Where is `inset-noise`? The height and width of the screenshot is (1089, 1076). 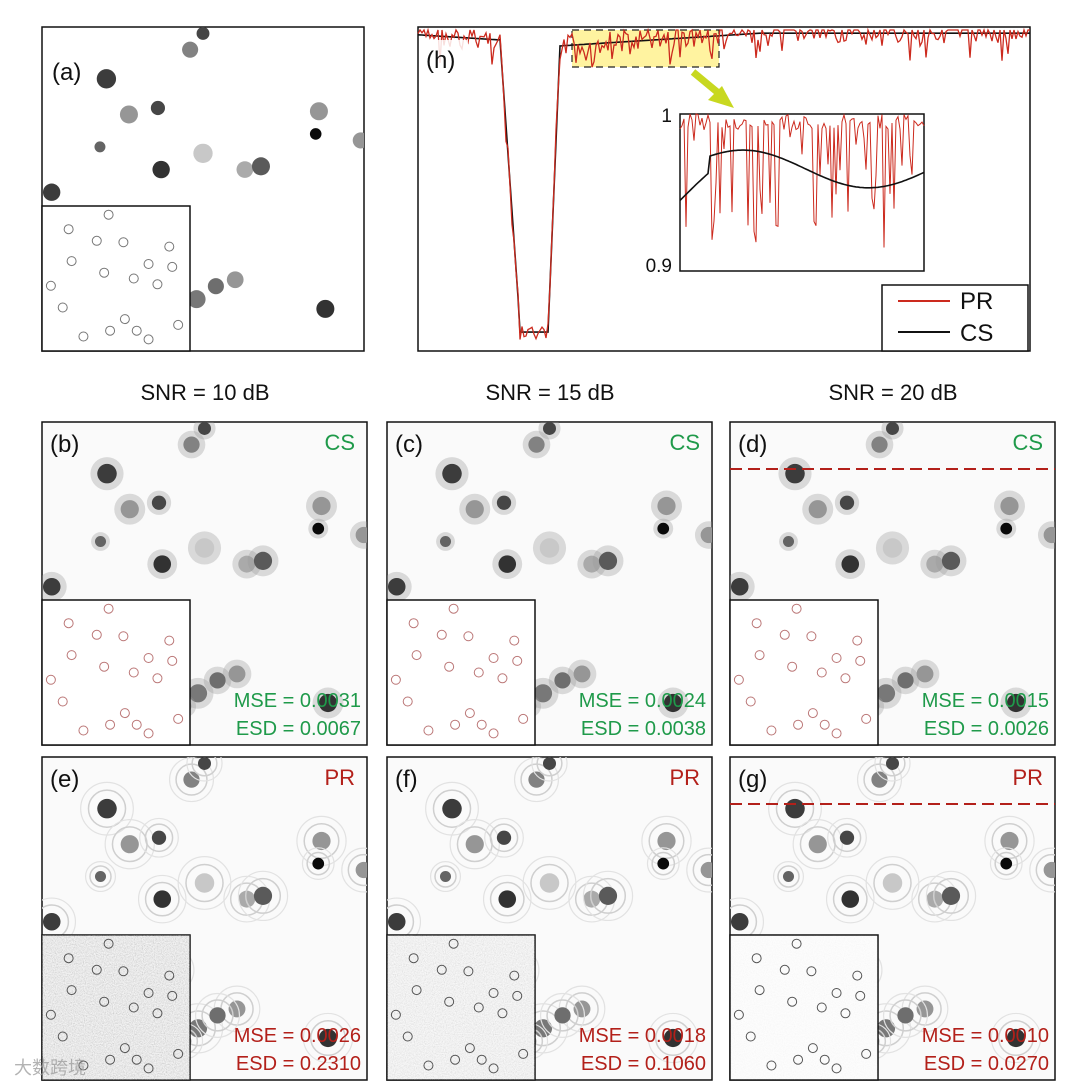
inset-noise is located at coordinates (804, 1007).